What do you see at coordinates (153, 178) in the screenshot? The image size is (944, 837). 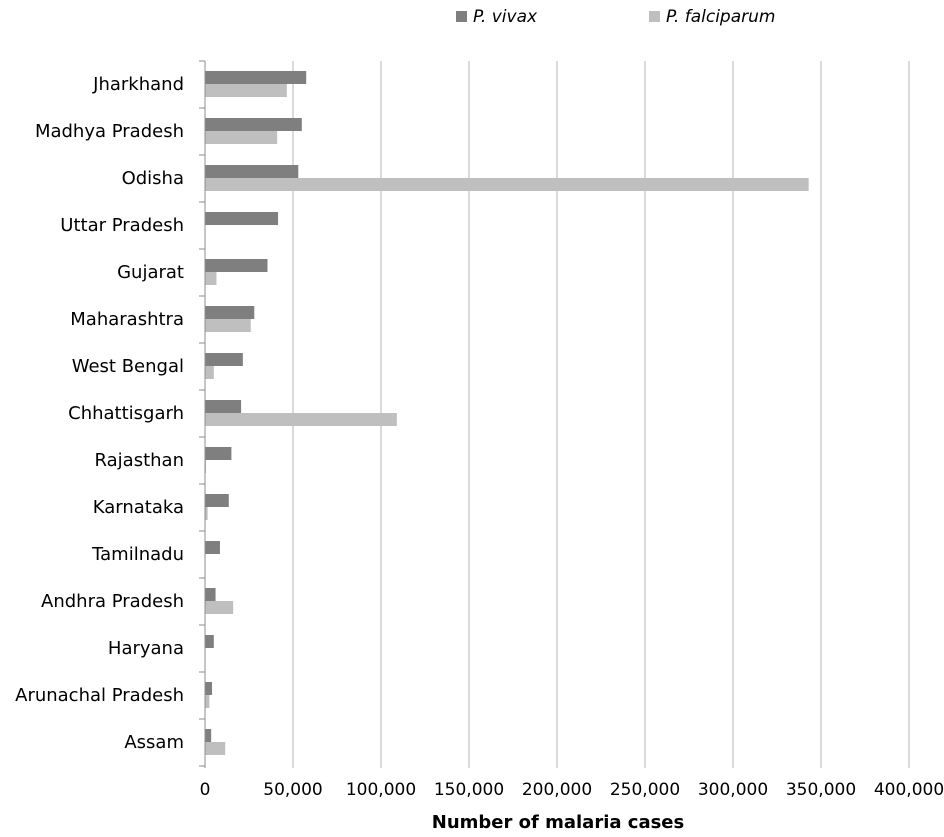 I see `category-label: Odisha` at bounding box center [153, 178].